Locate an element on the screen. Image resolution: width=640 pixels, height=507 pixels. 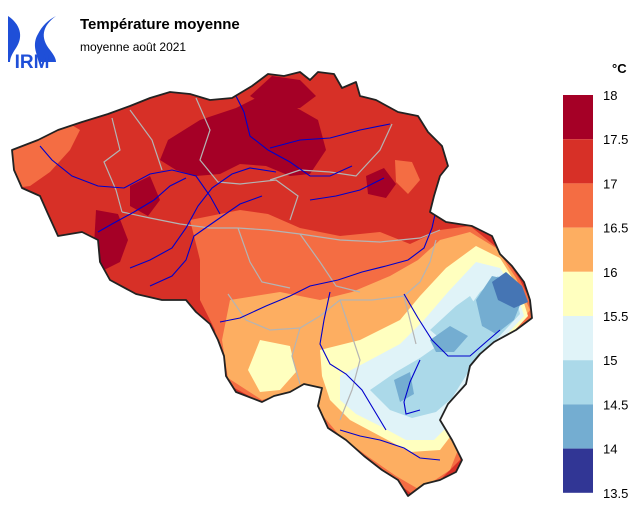
temp-zone-17-5-west is located at coordinates (145, 196).